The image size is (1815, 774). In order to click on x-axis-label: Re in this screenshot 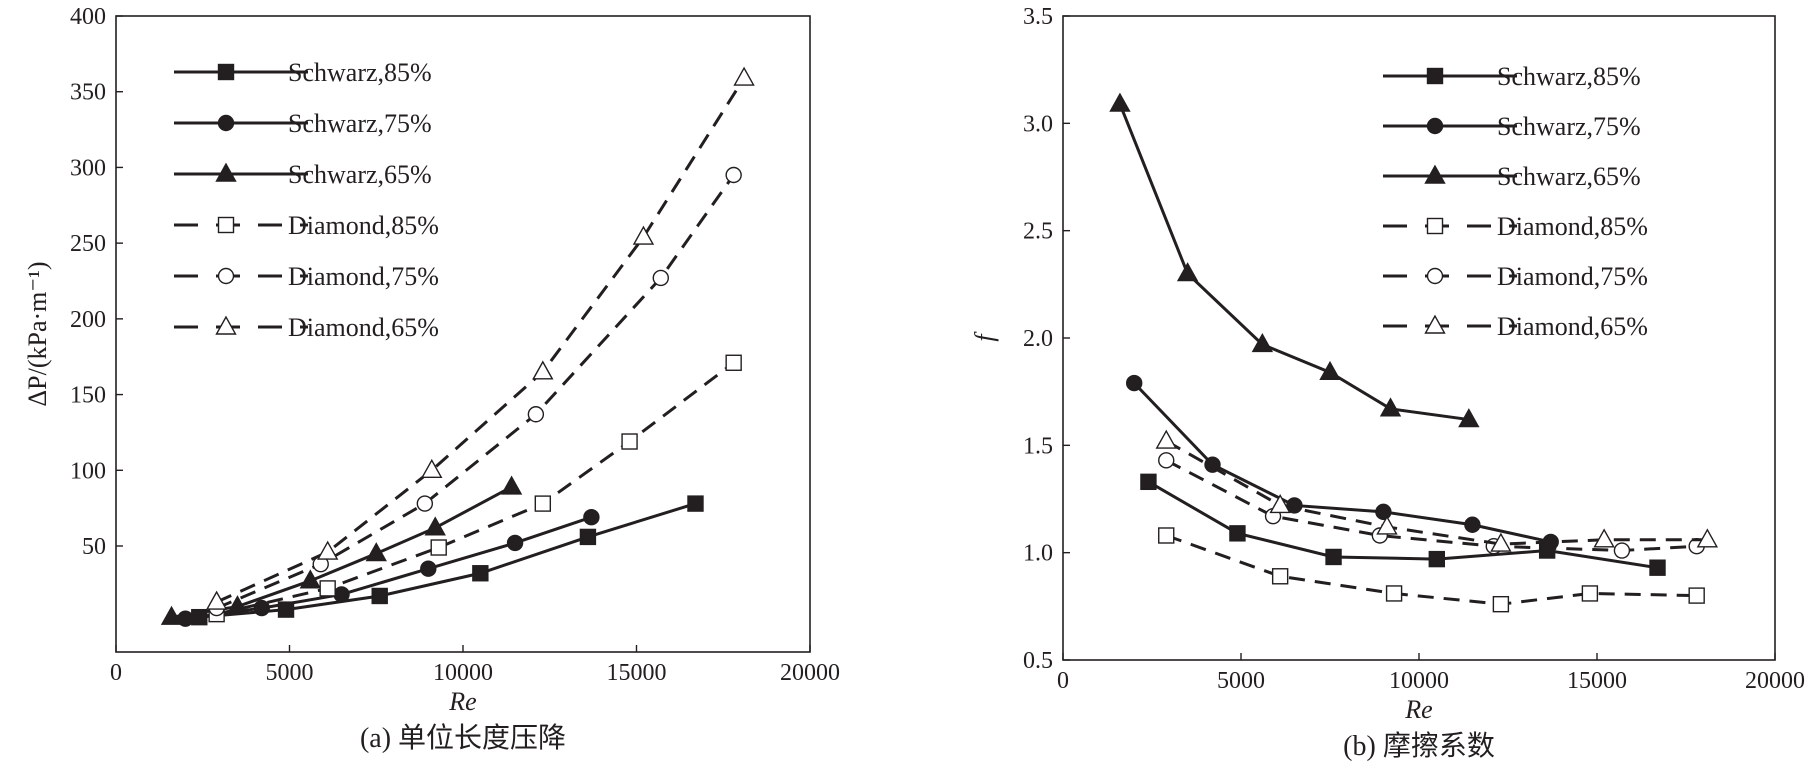, I will do `click(462, 701)`.